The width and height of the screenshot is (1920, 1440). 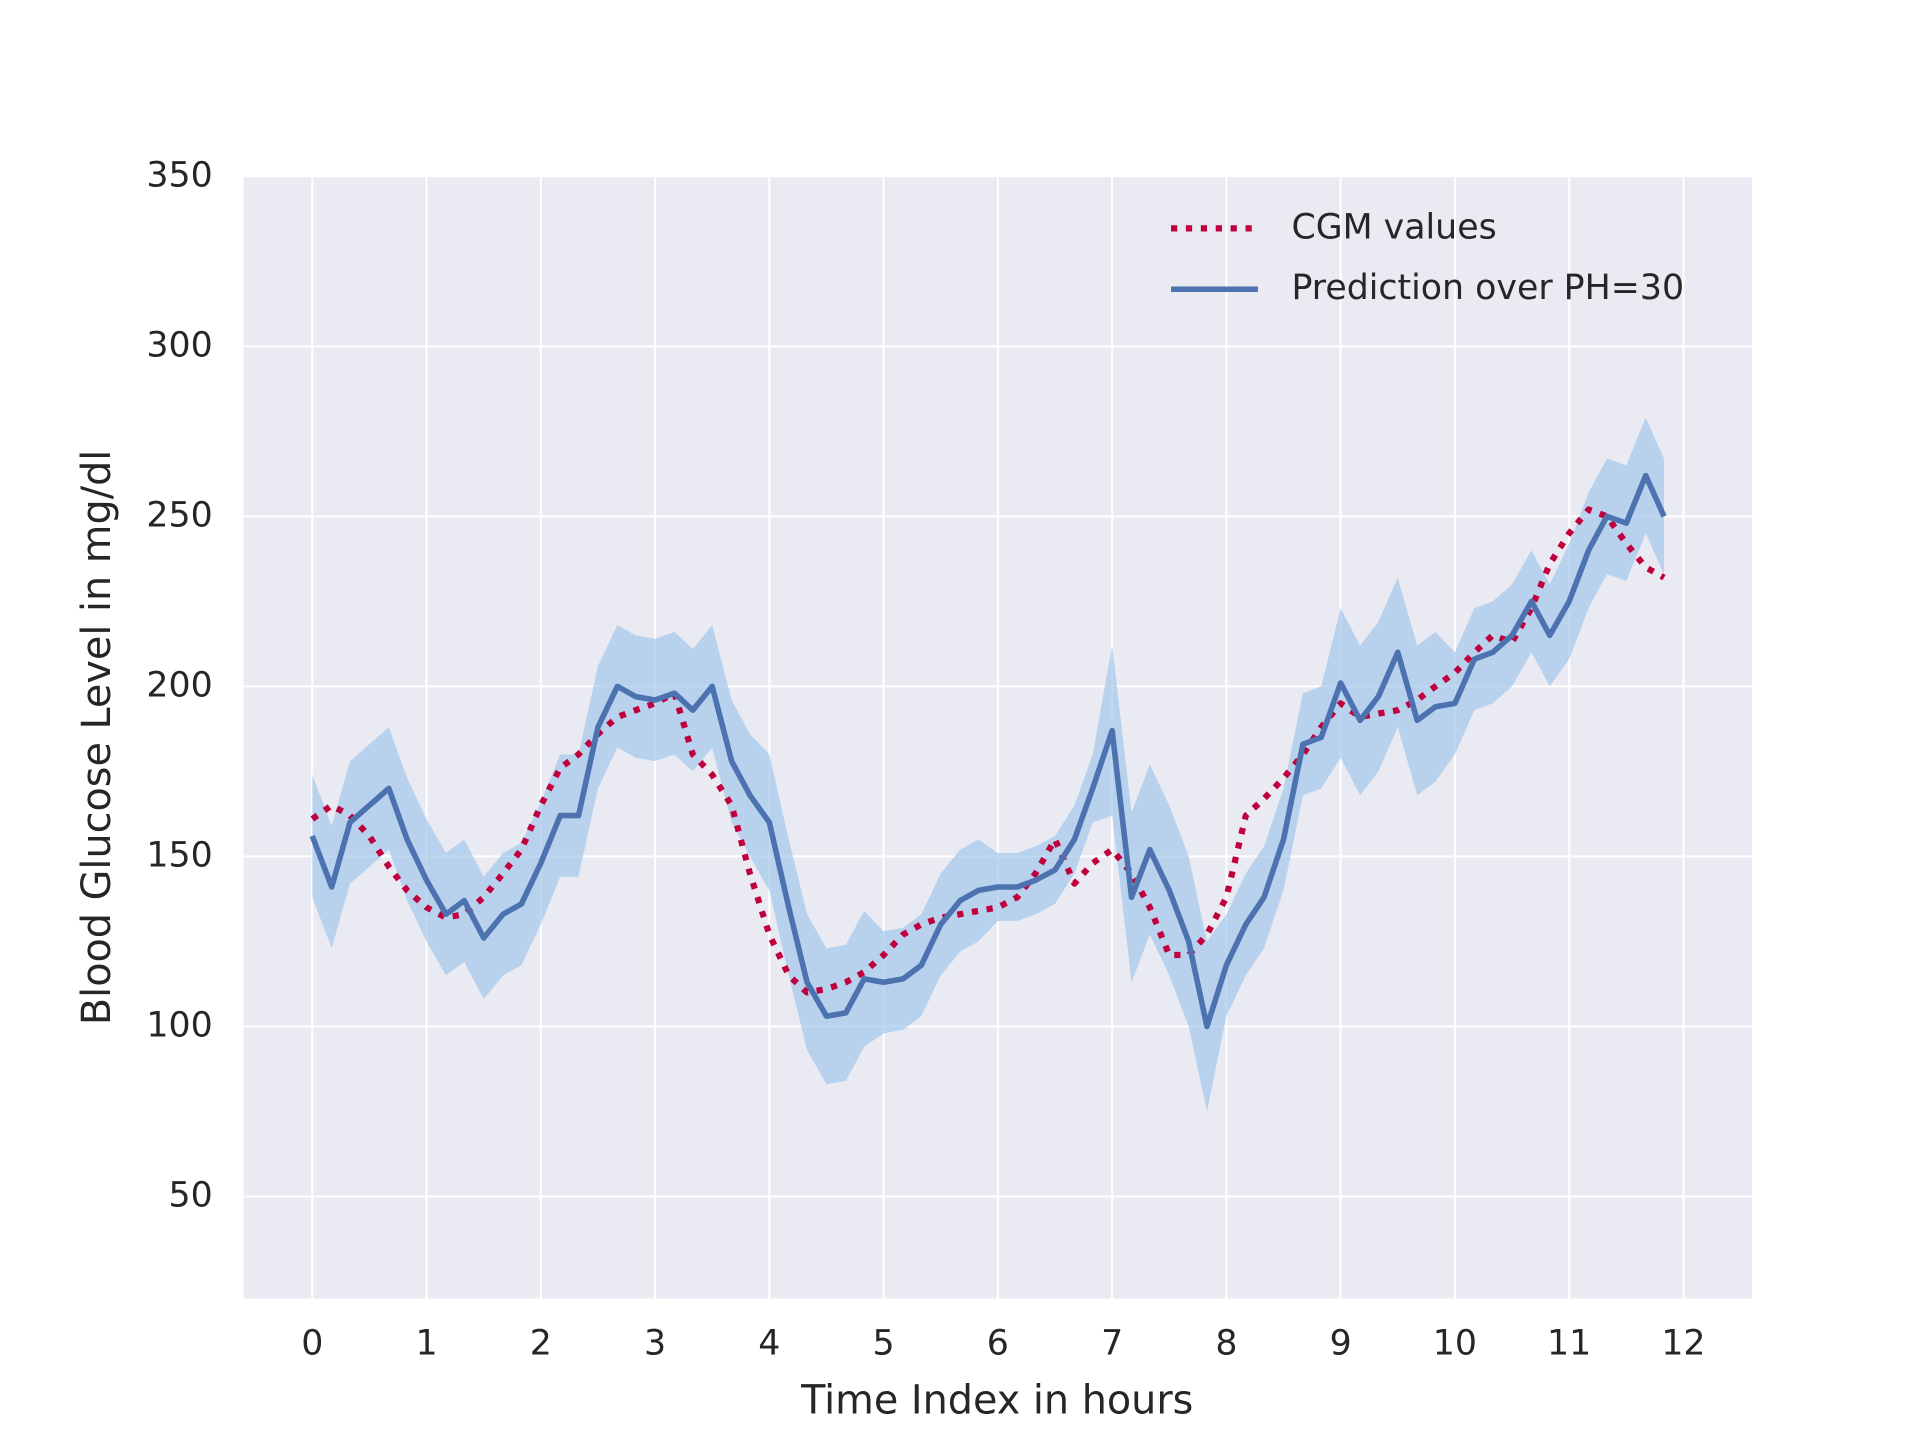 I want to click on x-tick-label: 12, so click(x=1683, y=1343).